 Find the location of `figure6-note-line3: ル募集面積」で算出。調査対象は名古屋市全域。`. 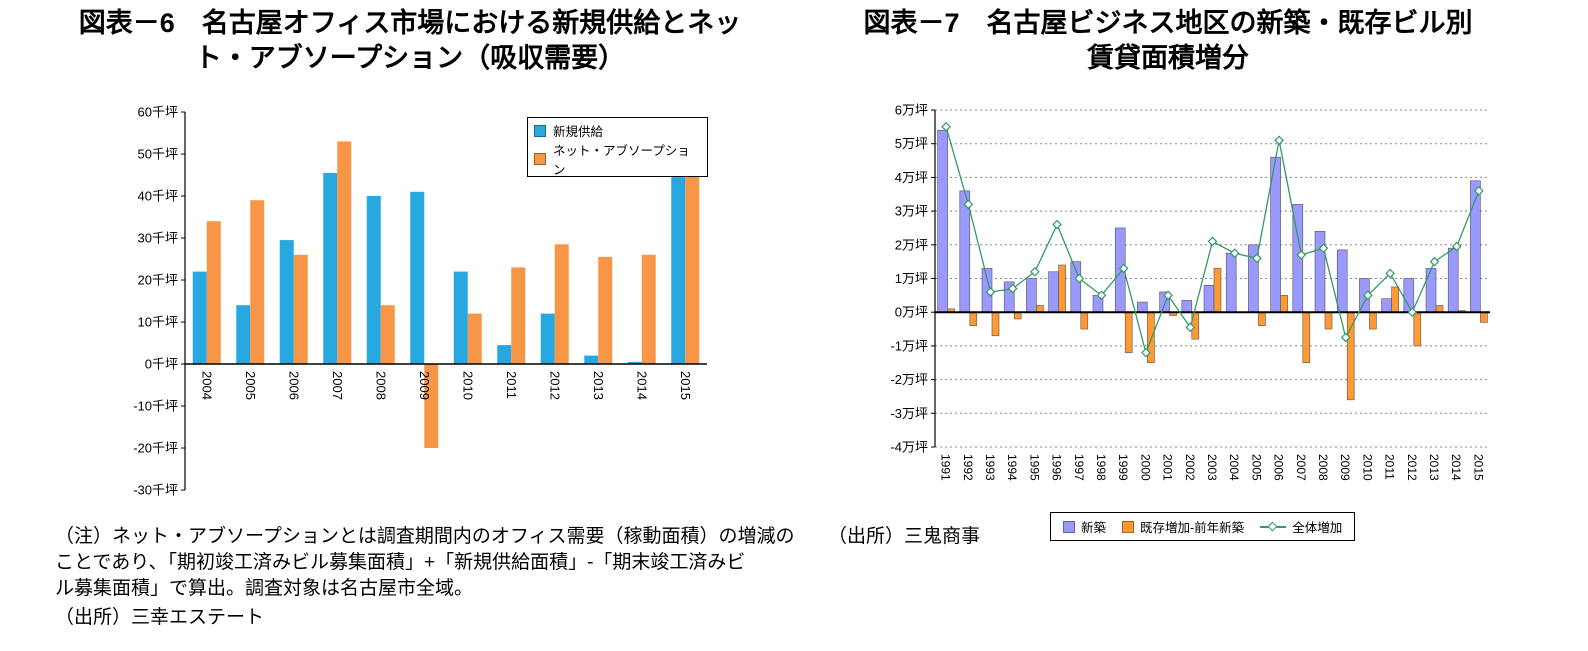

figure6-note-line3: ル募集面積」で算出。調査対象は名古屋市全域。 is located at coordinates (264, 588).